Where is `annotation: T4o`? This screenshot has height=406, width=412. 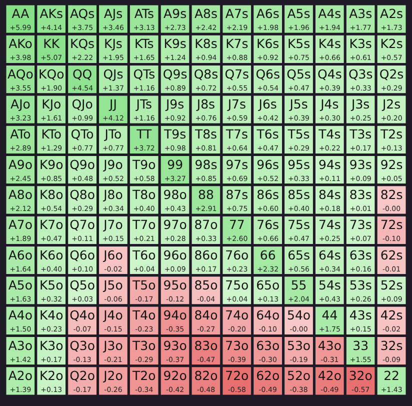
annotation: T4o is located at coordinates (144, 315).